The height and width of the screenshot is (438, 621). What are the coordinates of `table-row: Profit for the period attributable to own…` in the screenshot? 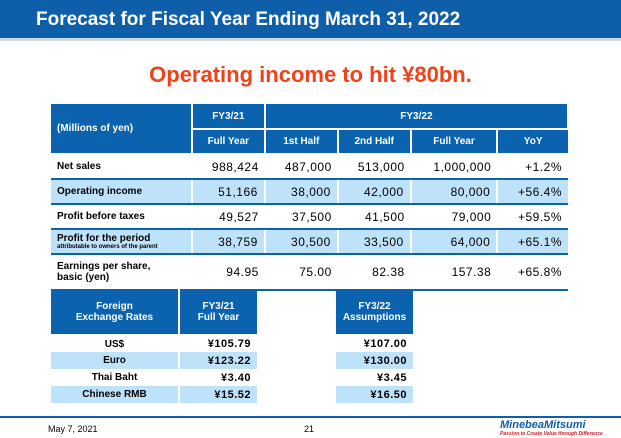 It's located at (309, 242).